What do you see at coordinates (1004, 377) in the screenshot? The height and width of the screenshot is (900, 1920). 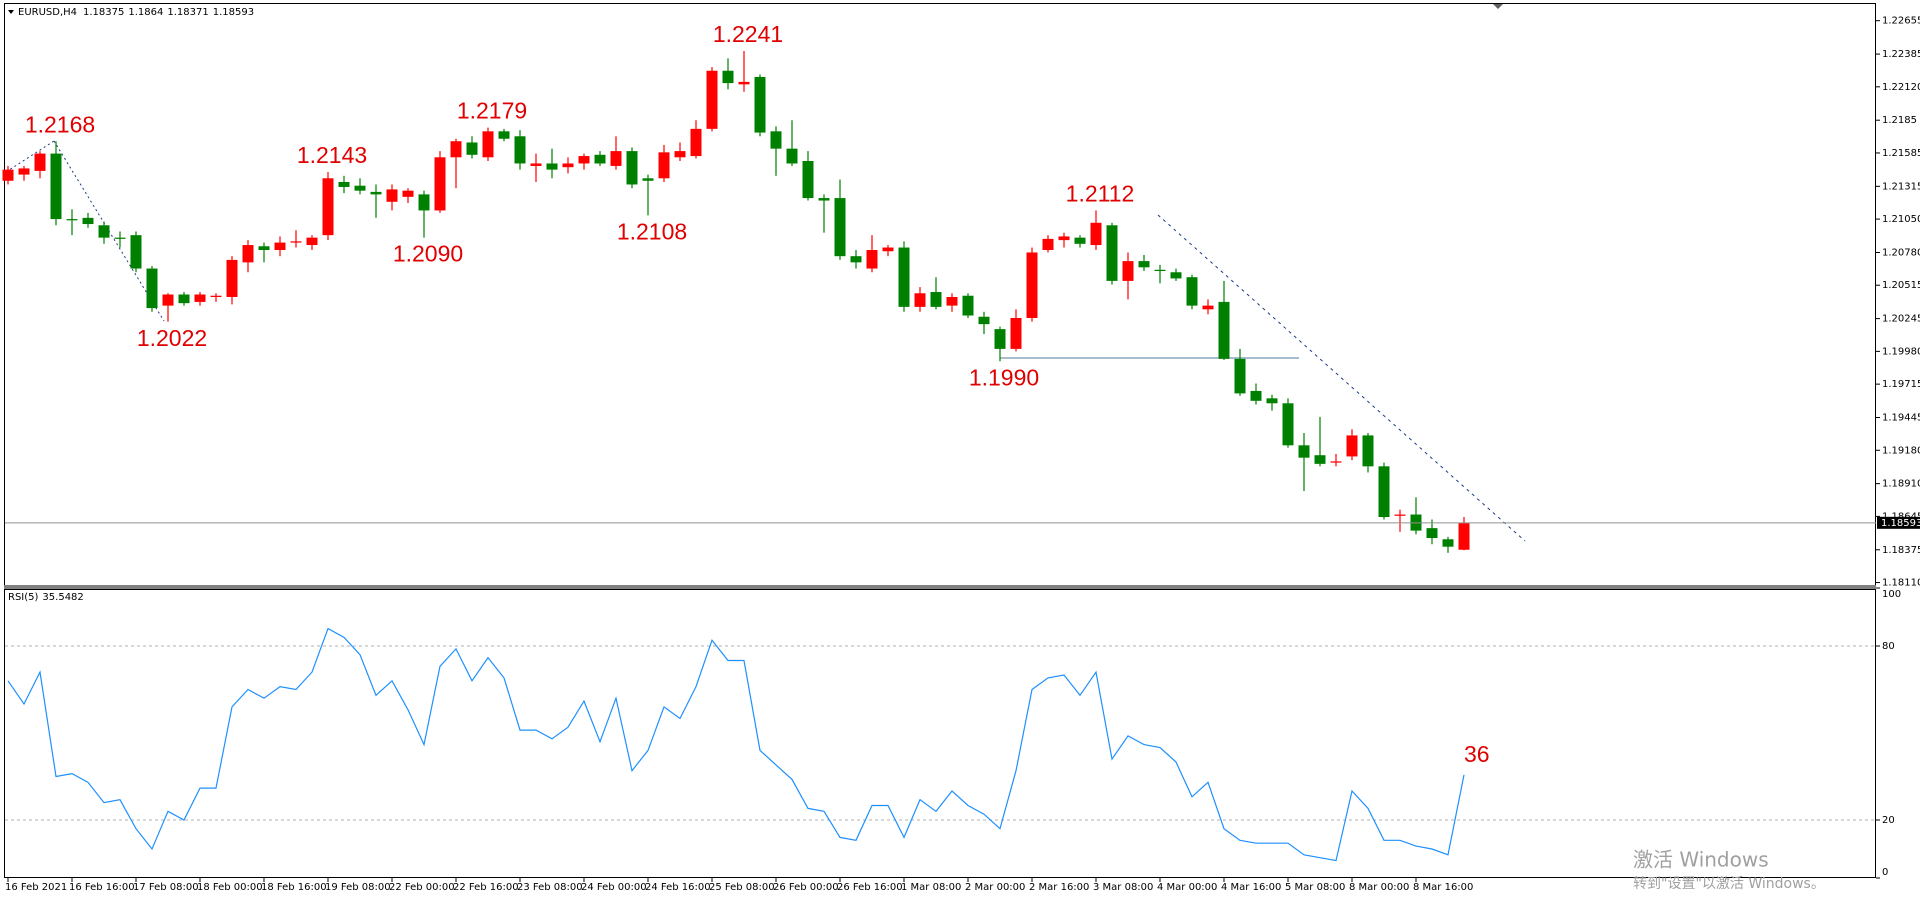 I see `price-annotation: 1.1990` at bounding box center [1004, 377].